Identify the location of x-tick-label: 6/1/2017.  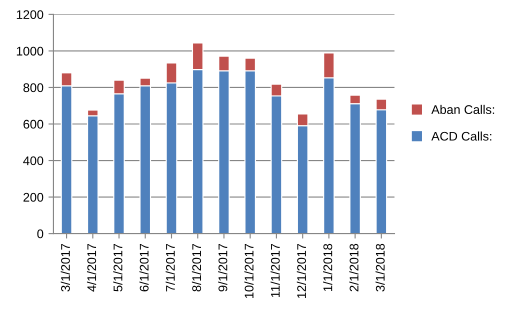
(144, 268).